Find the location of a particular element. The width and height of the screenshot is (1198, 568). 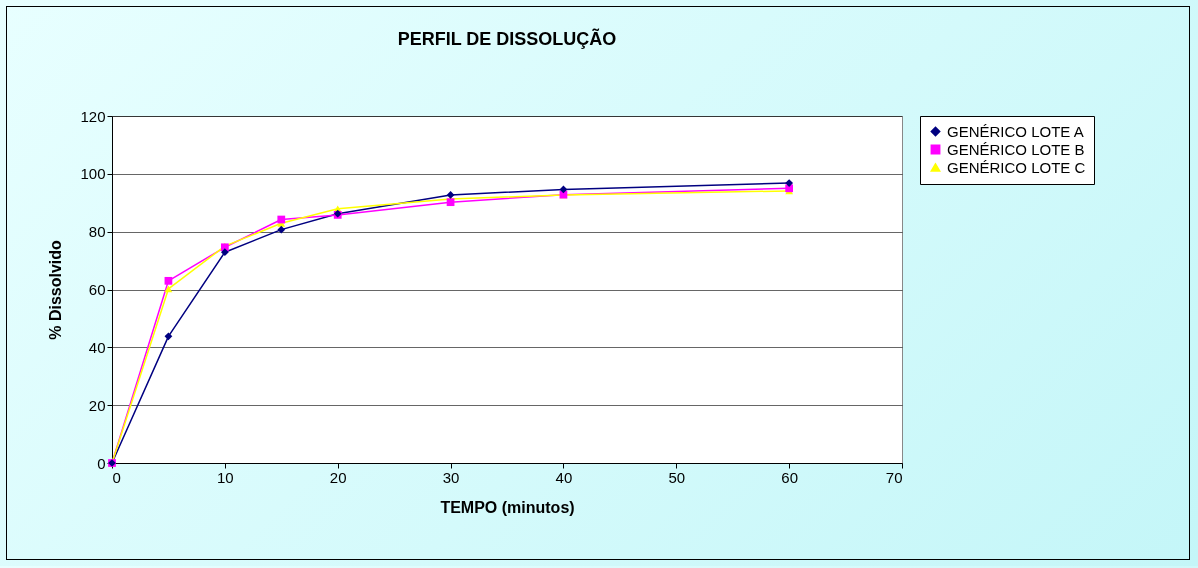

y-tick-label: 80 is located at coordinates (97, 232).